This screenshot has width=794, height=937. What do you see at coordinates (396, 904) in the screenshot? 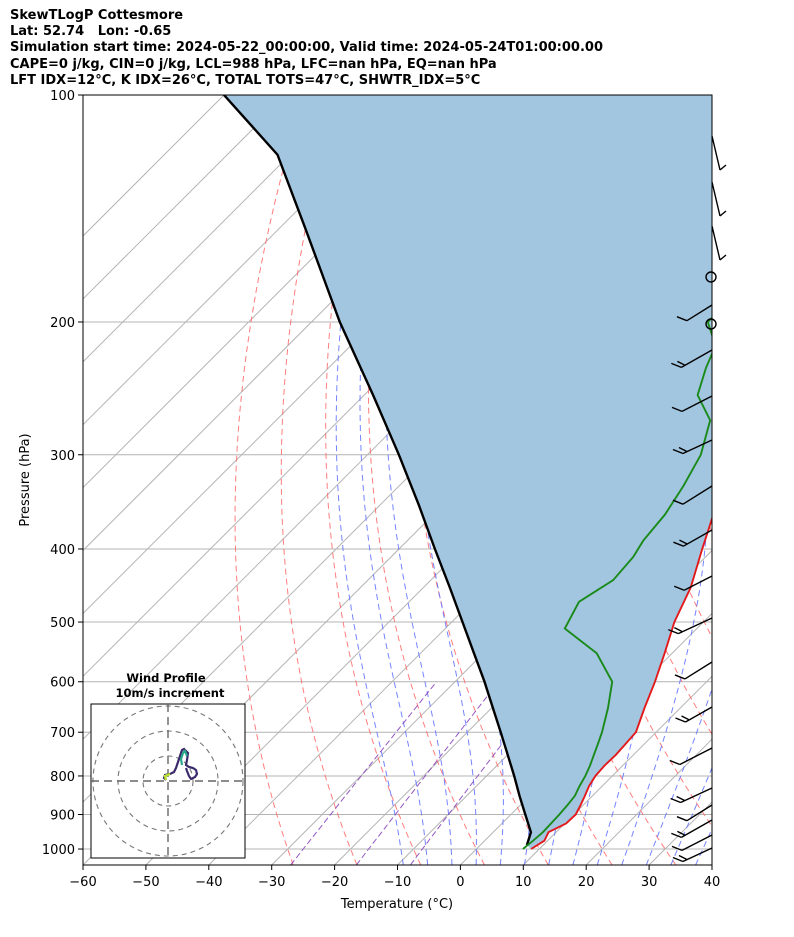
I see `x-axis-label: Temperature (°C)` at bounding box center [396, 904].